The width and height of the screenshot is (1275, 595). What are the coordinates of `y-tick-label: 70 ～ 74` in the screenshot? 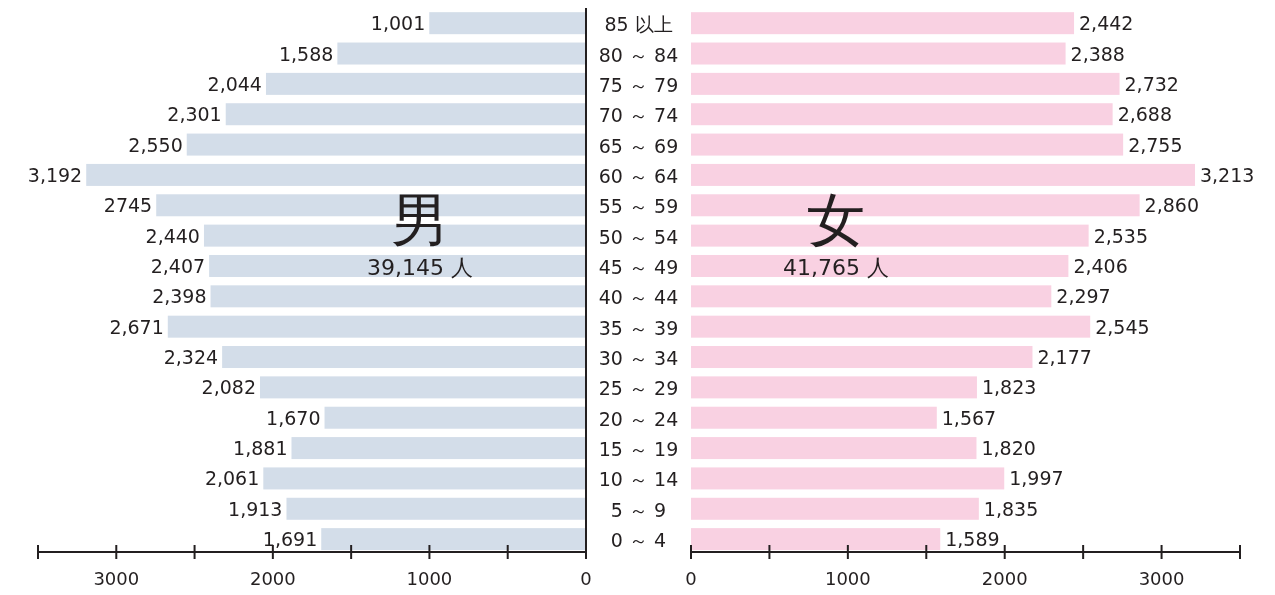 It's located at (638, 115).